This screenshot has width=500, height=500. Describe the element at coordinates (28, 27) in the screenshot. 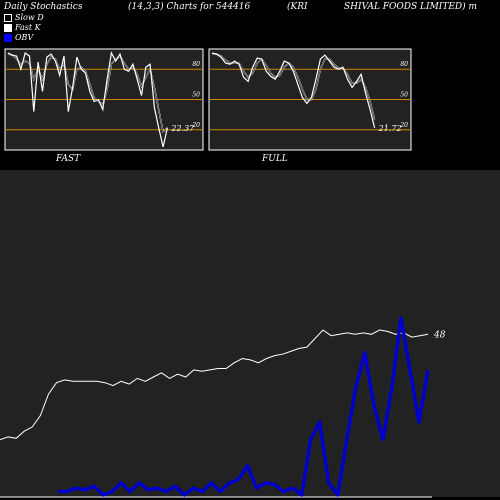

I see `legend-label-fast-k: Fast K` at that location.